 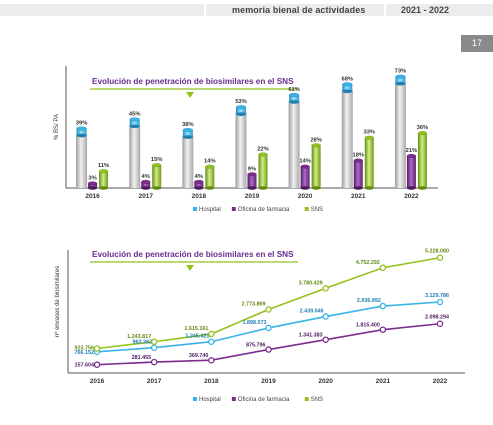 I want to click on data-label: 3%, so click(x=92, y=178).